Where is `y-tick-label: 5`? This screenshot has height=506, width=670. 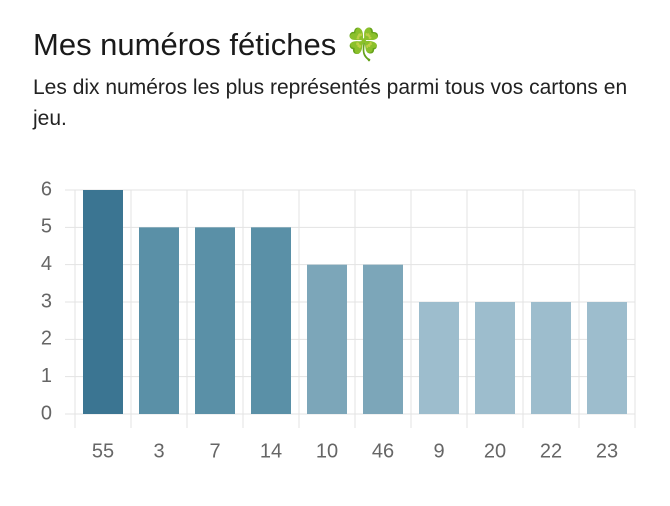 y-tick-label: 5 is located at coordinates (46, 227).